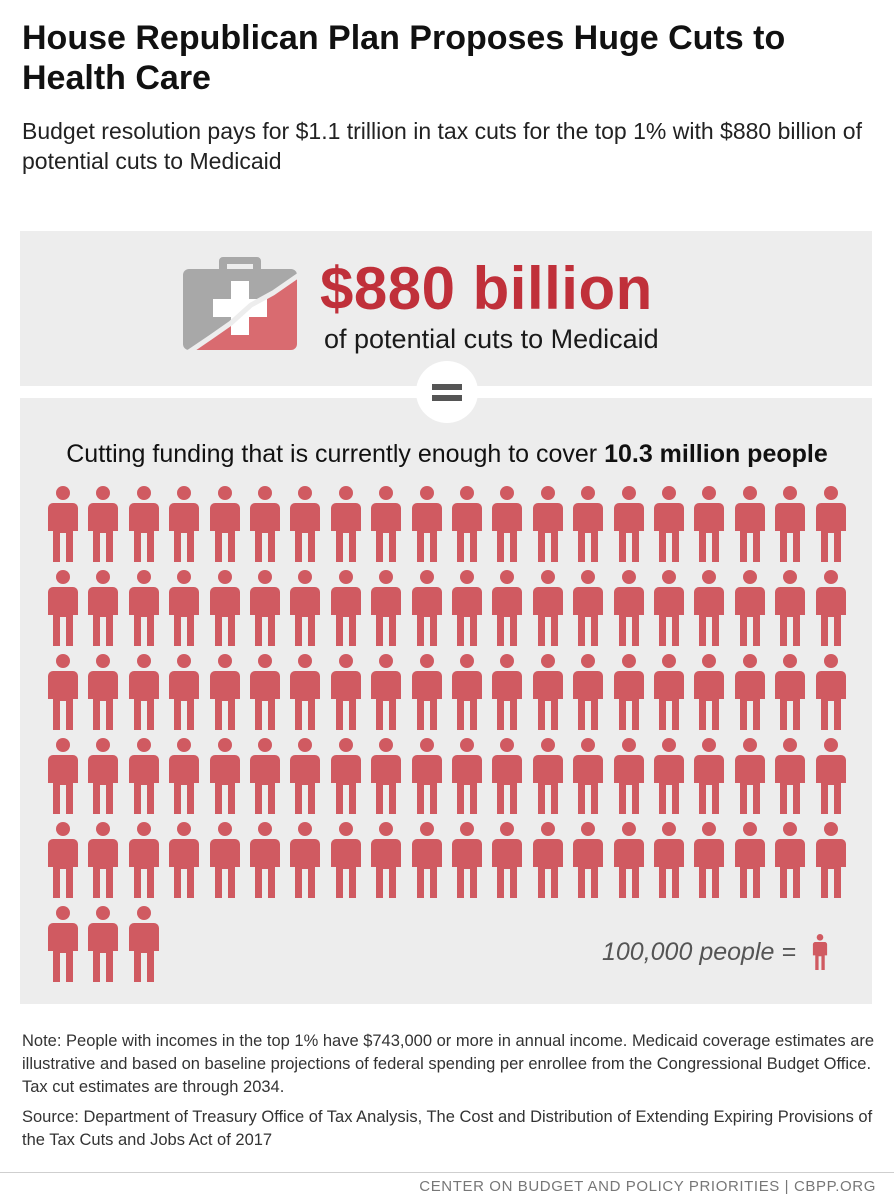  Describe the element at coordinates (241, 304) in the screenshot. I see `first-aid-kit-icon` at that location.